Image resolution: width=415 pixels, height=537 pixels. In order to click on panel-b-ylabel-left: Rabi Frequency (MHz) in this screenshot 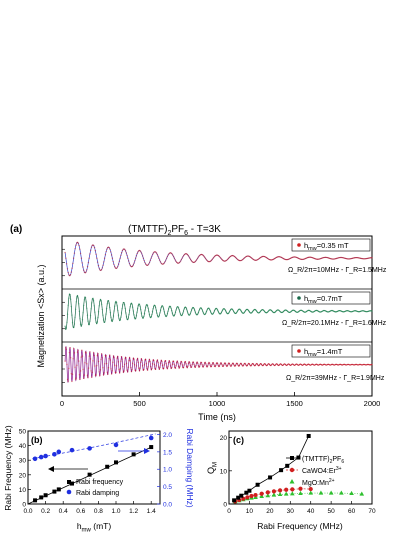, I will do `click(8, 468)`.